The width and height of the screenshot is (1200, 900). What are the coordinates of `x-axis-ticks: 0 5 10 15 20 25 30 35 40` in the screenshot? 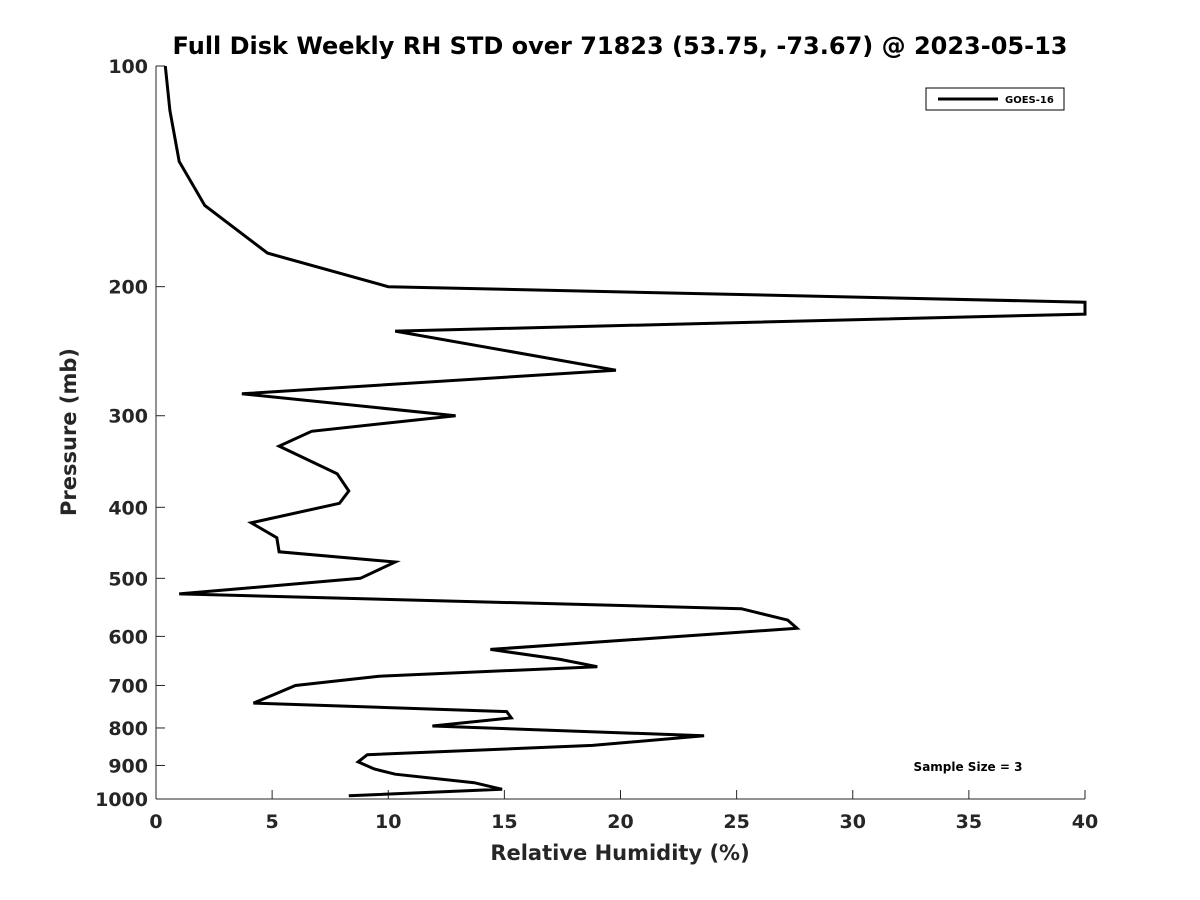 It's located at (623, 811).